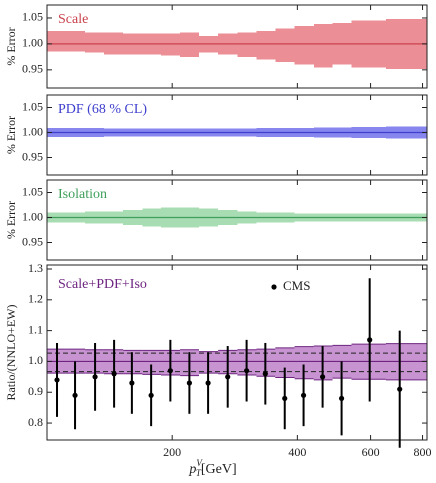  Describe the element at coordinates (35, 360) in the screenshot. I see `y-tick-label: 1.0` at that location.